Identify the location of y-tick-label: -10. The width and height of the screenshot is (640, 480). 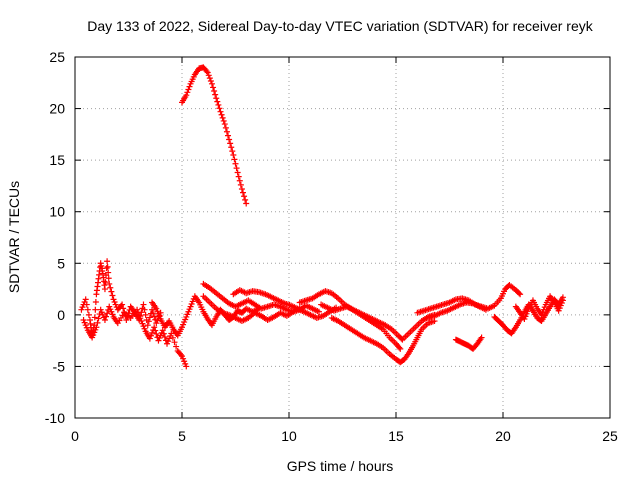
(55, 418).